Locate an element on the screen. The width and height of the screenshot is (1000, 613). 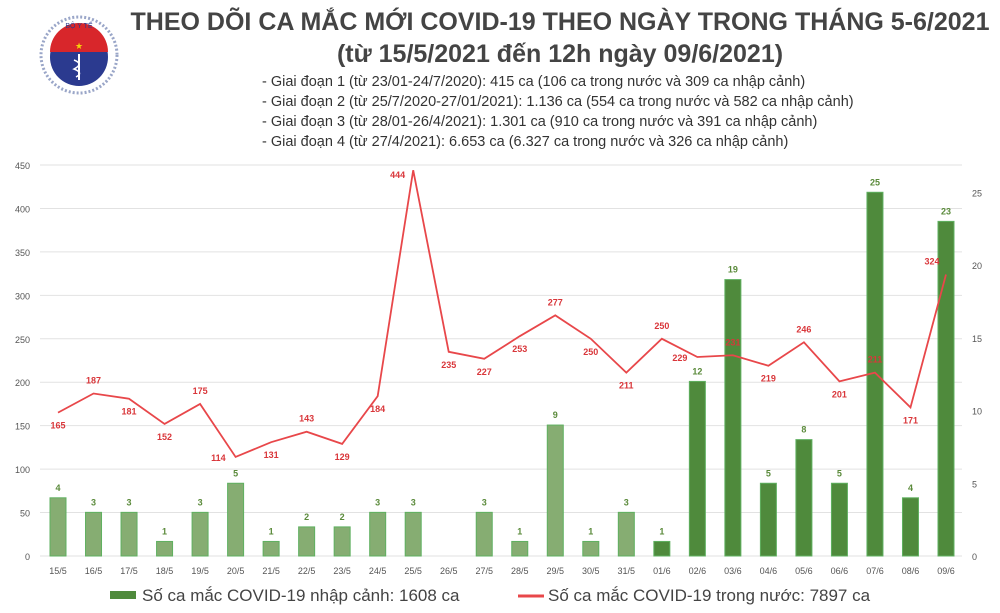
x-tick-label: 28/5 is located at coordinates (520, 571).